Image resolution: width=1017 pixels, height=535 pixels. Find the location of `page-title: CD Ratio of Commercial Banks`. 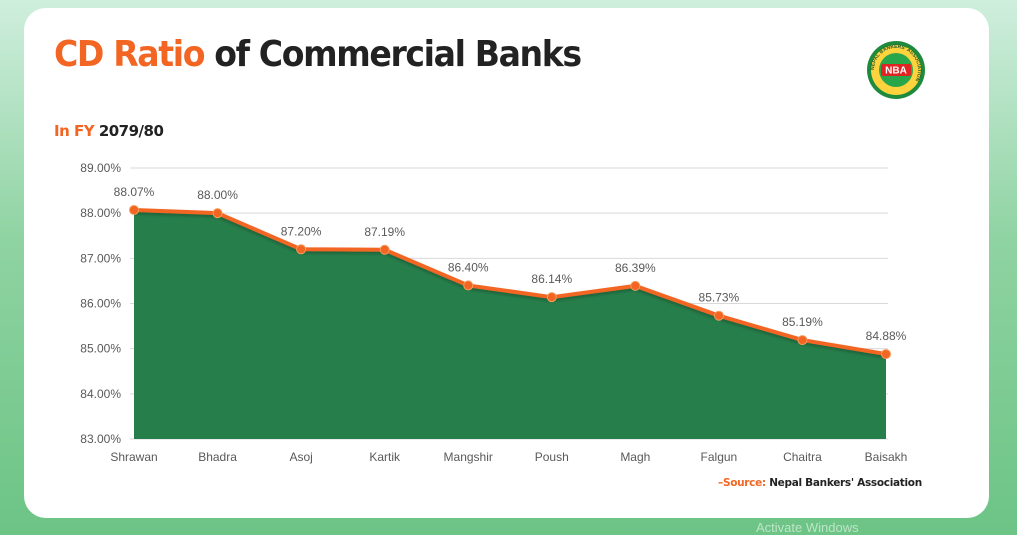

page-title: CD Ratio of Commercial Banks is located at coordinates (318, 54).